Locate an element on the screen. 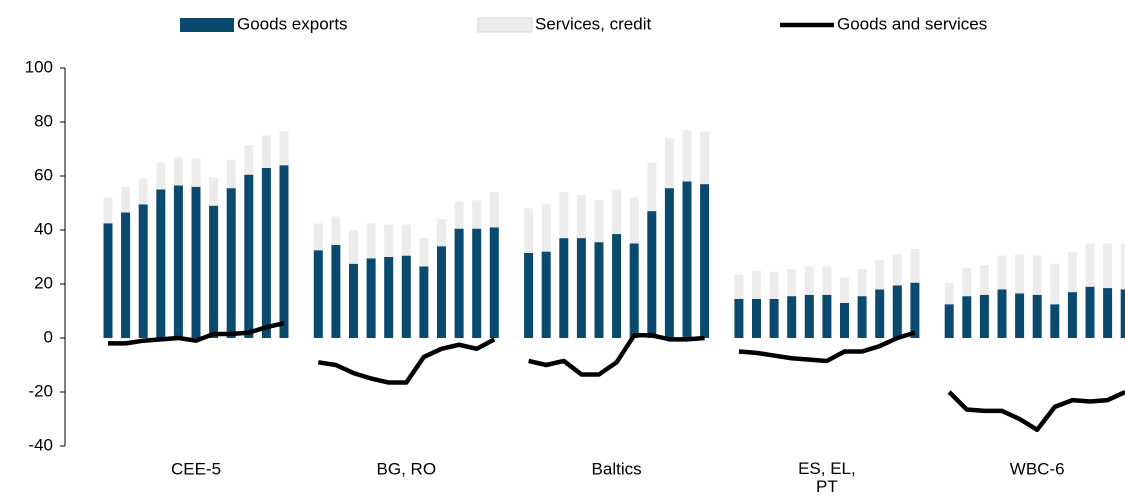 Image resolution: width=1125 pixels, height=500 pixels. x-category-label: ES, EL, PT is located at coordinates (827, 477).